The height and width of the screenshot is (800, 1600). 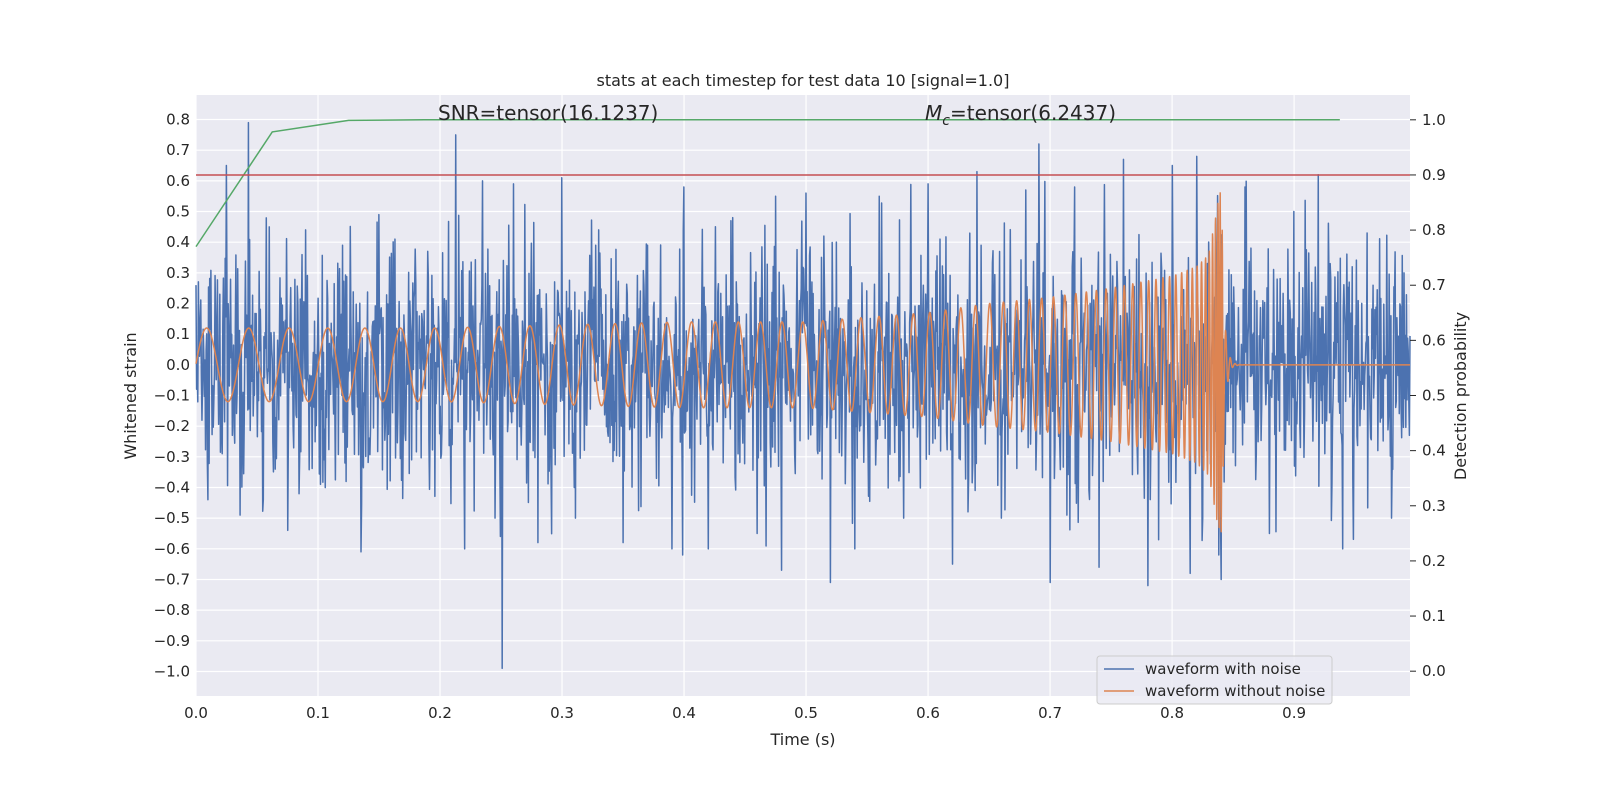 I want to click on y-tick-label: 0.7, so click(x=178, y=150).